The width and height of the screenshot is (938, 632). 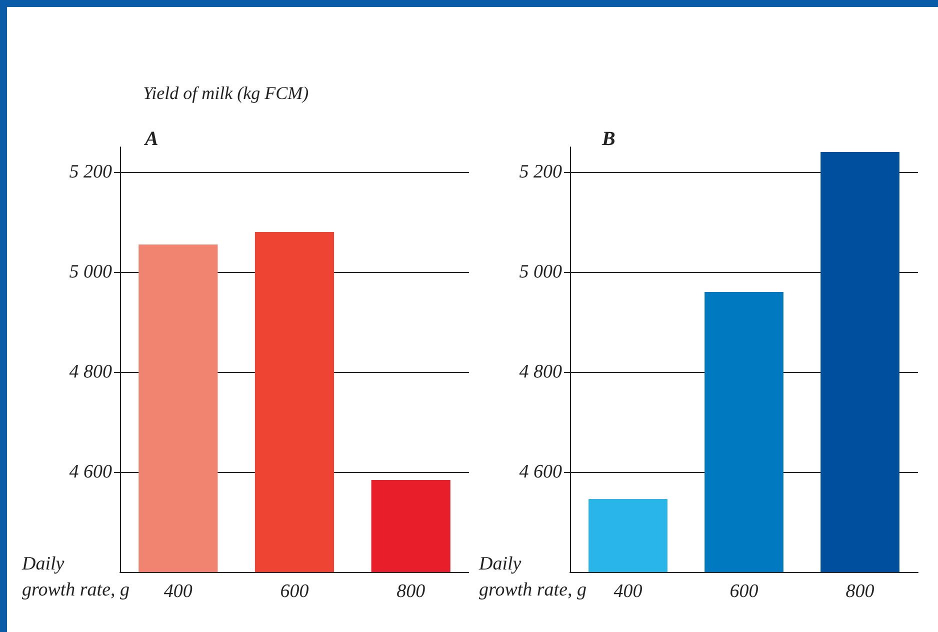 What do you see at coordinates (226, 93) in the screenshot?
I see `y-axis-title: Yield of milk (kg FCM)` at bounding box center [226, 93].